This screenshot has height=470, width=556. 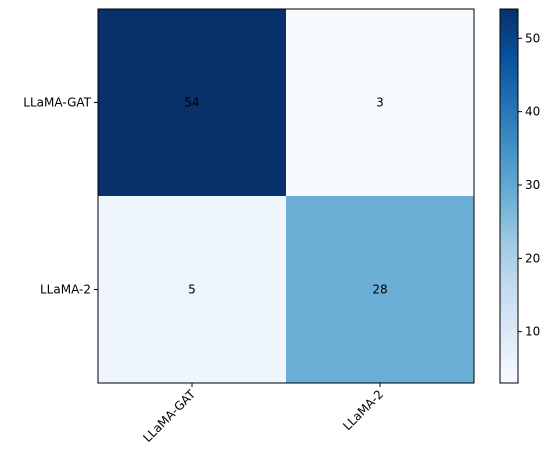 I want to click on colorbar-tick-label: 10, so click(x=532, y=332).